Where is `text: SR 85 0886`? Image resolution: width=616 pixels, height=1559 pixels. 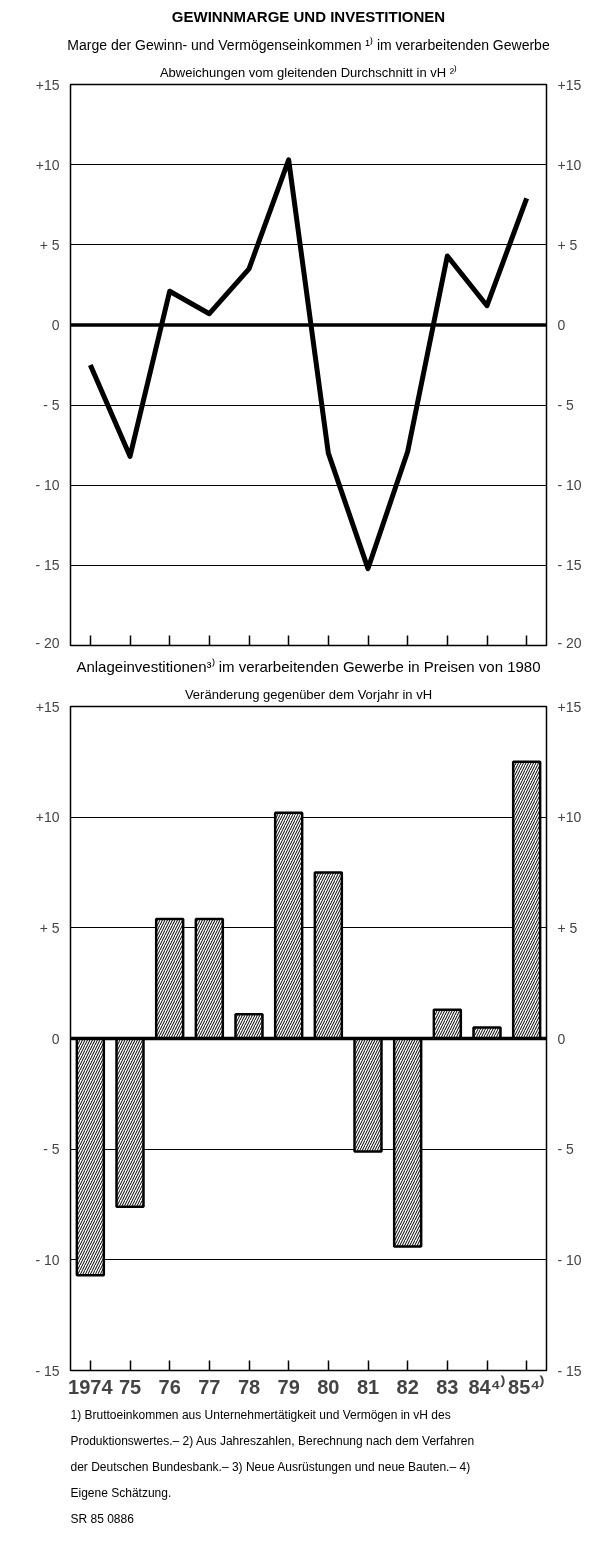
text: SR 85 0886 is located at coordinates (102, 1518).